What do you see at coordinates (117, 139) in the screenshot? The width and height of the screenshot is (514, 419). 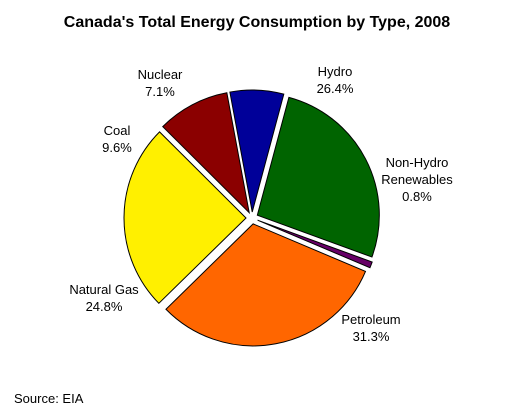 I see `slice-label-coal: Coal 9.6%` at bounding box center [117, 139].